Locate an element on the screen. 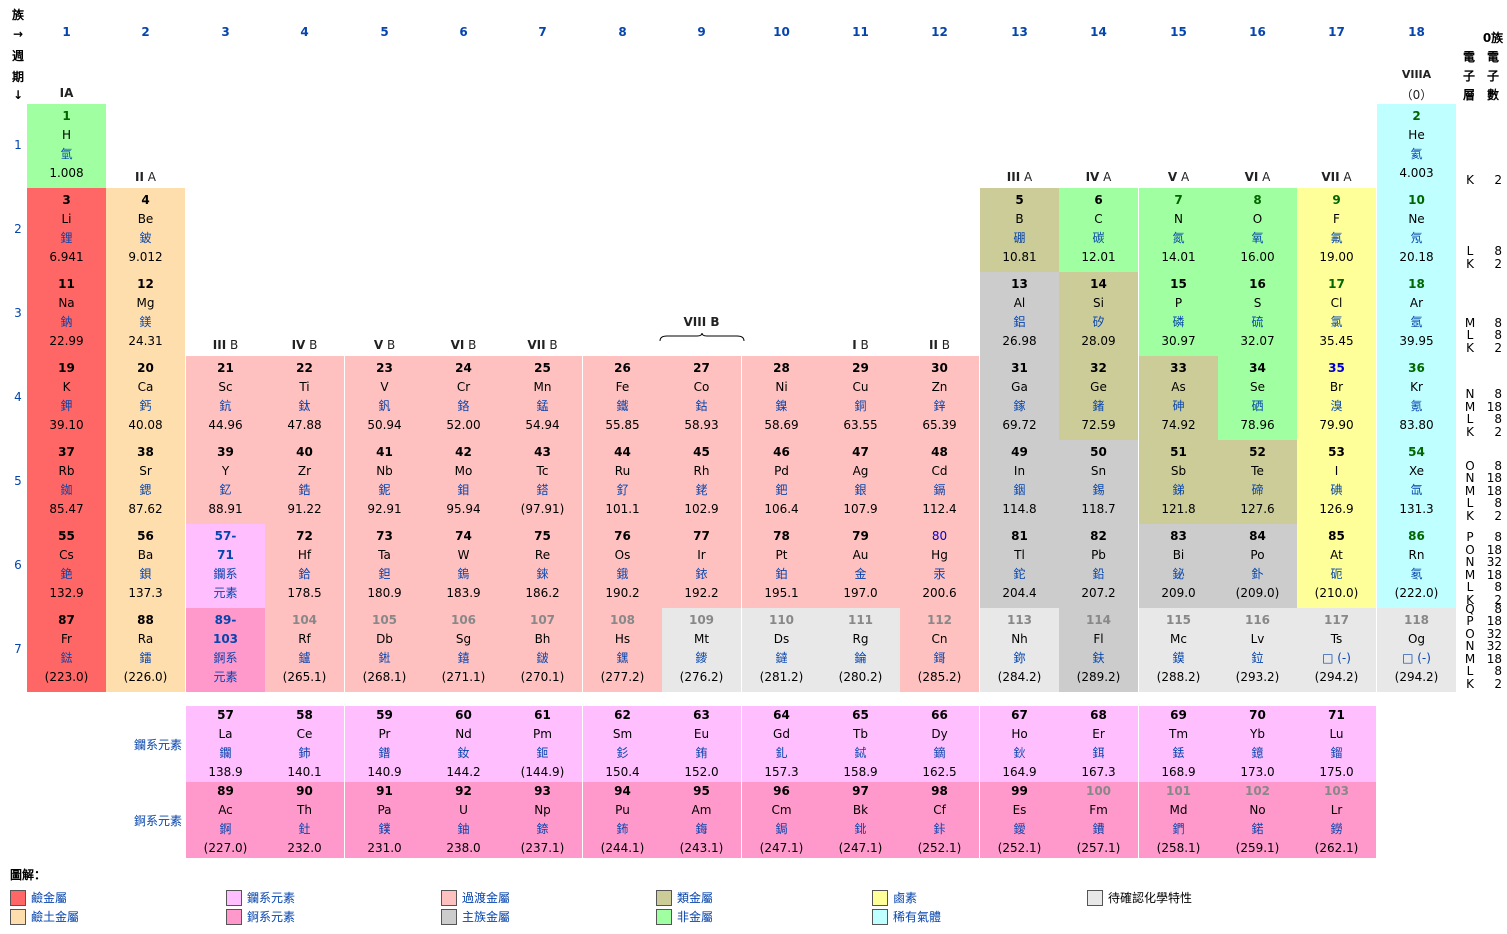 The width and height of the screenshot is (1507, 934). element-cell-ds: 110 Ds 鐽 (281.2) is located at coordinates (781, 650).